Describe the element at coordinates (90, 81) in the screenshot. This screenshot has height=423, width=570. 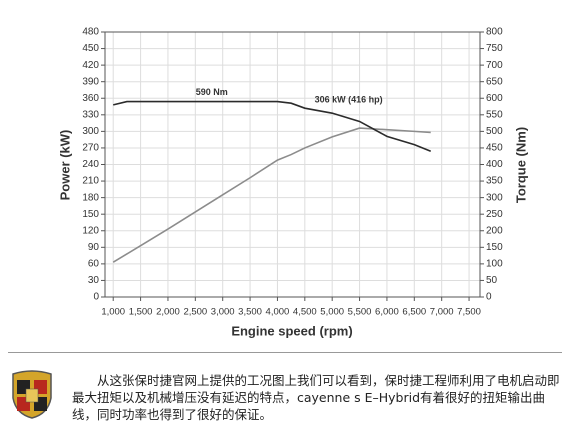
I see `y-tick-label: 390` at that location.